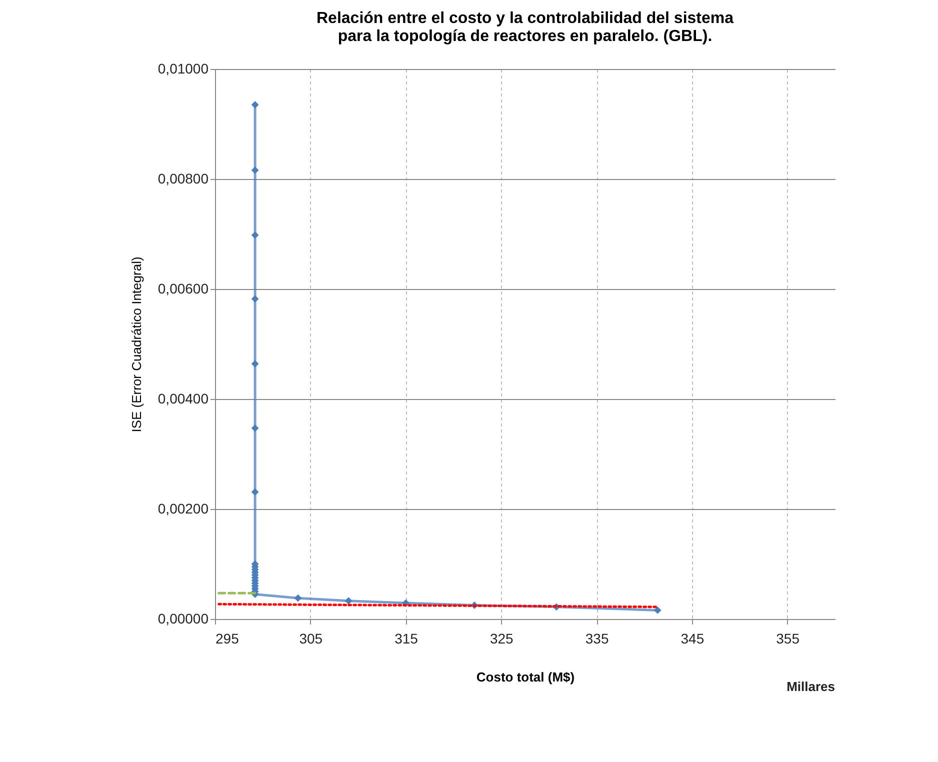 This screenshot has height=762, width=938. Describe the element at coordinates (525, 677) in the screenshot. I see `x-axis-title: Costo total (M$)` at that location.